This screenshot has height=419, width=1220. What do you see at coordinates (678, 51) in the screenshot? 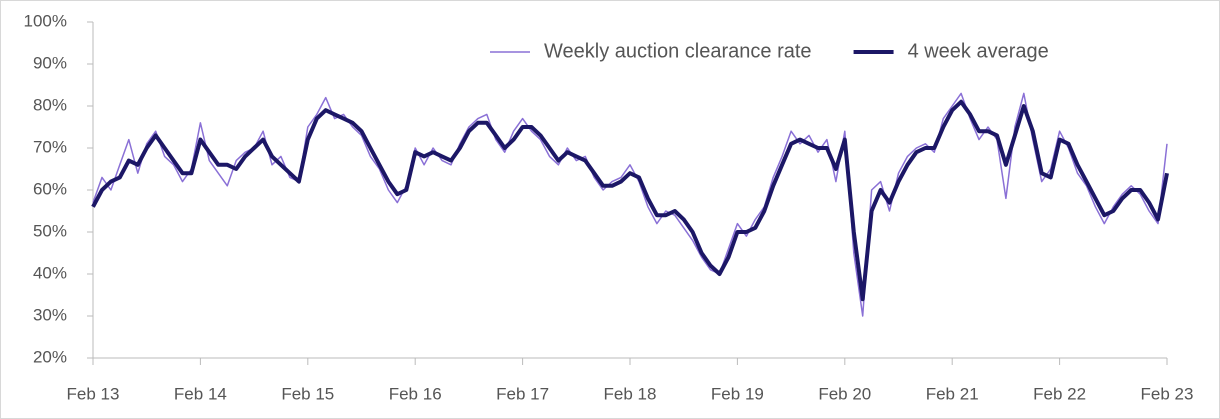
I see `legend-label: Weekly auction clearance rate` at bounding box center [678, 51].